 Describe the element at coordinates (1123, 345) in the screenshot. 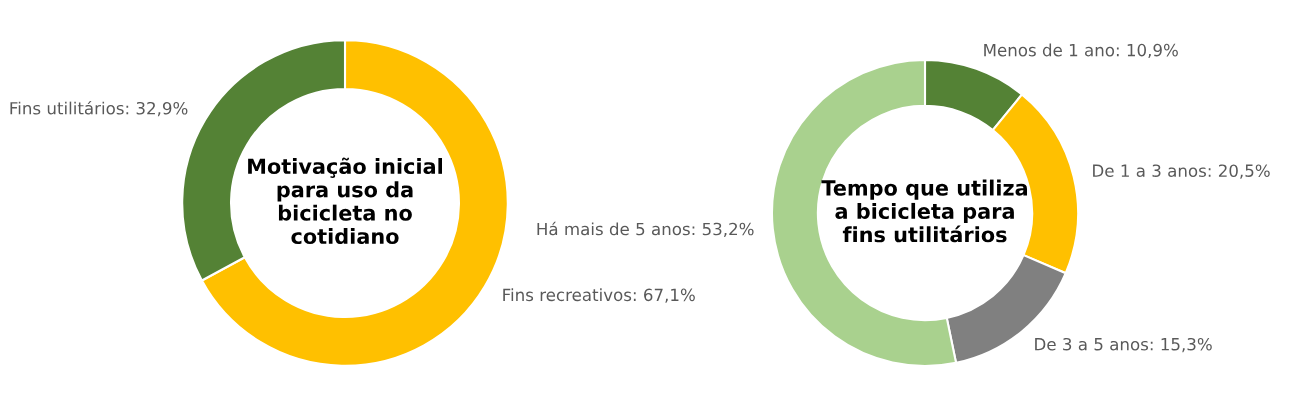

I see `slice-label: De 3 a 5 anos: 15,3%` at that location.